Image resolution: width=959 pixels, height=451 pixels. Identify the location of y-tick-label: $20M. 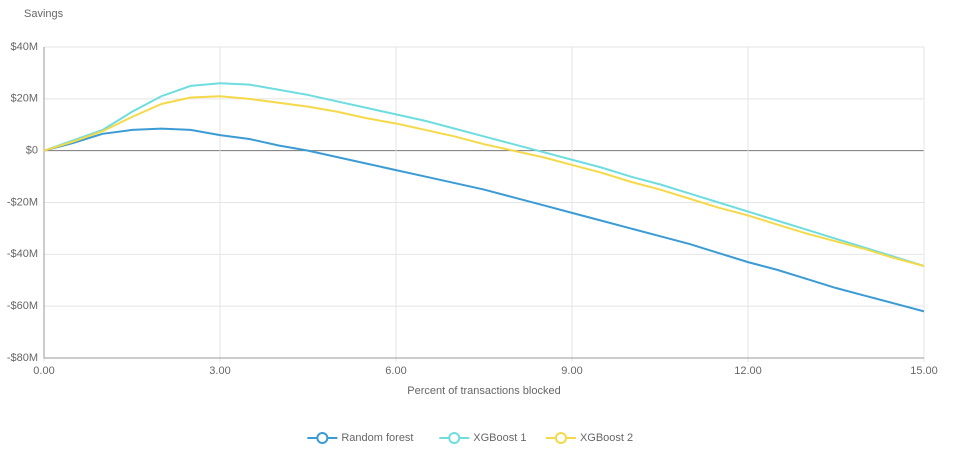
(24, 99).